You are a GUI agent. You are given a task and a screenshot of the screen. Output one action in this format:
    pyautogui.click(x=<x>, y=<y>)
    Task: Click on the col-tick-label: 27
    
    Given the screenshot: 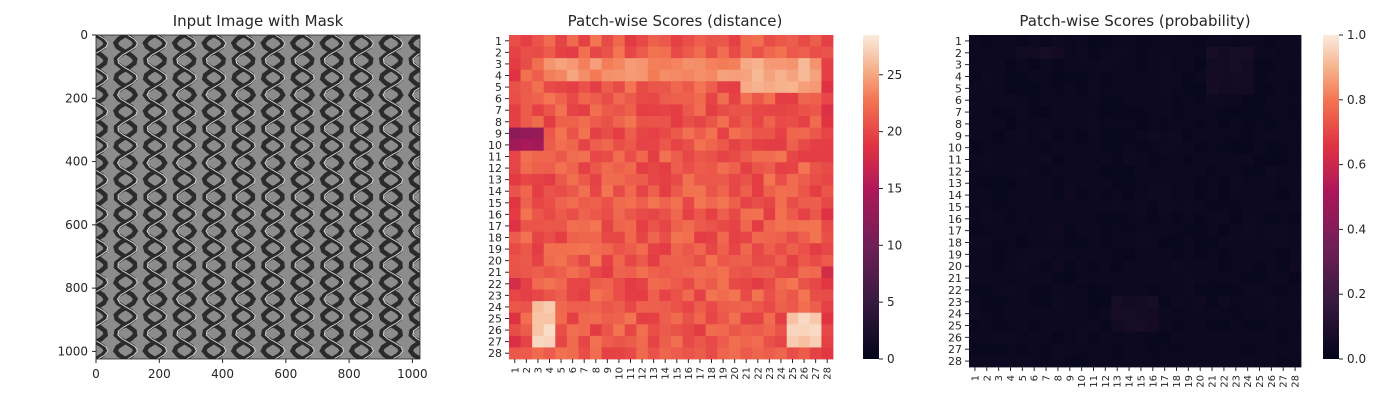 What is the action you would take?
    pyautogui.click(x=816, y=373)
    